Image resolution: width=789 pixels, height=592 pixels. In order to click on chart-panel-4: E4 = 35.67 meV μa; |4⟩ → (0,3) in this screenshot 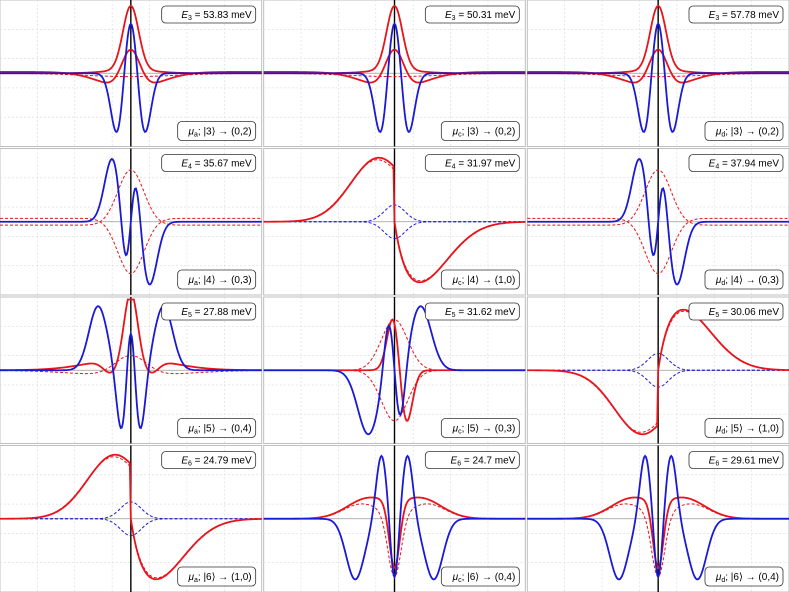, I will do `click(131, 222)`.